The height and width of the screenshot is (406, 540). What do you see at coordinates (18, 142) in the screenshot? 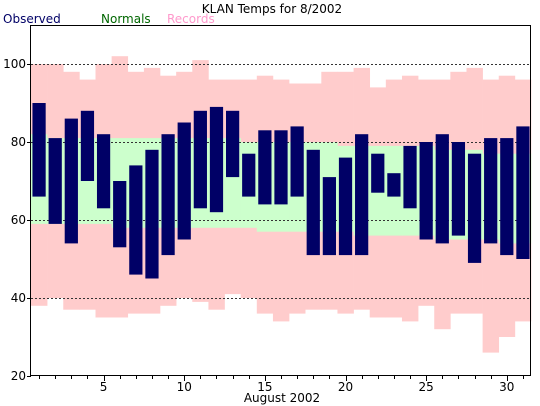
I see `y-tick-label: 80` at bounding box center [18, 142].